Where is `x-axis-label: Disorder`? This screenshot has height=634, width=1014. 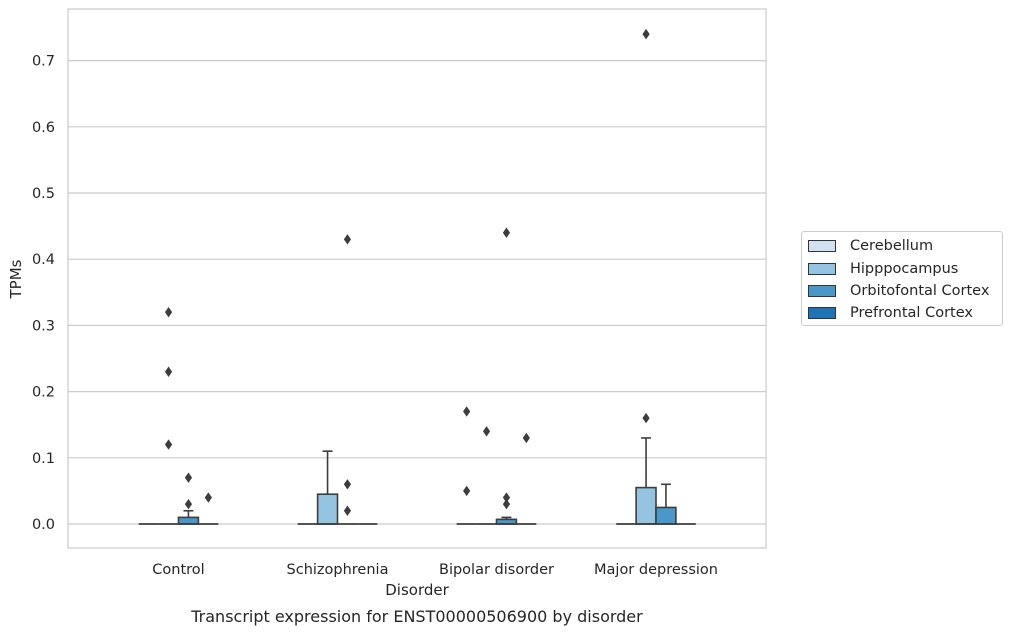 x-axis-label: Disorder is located at coordinates (417, 590).